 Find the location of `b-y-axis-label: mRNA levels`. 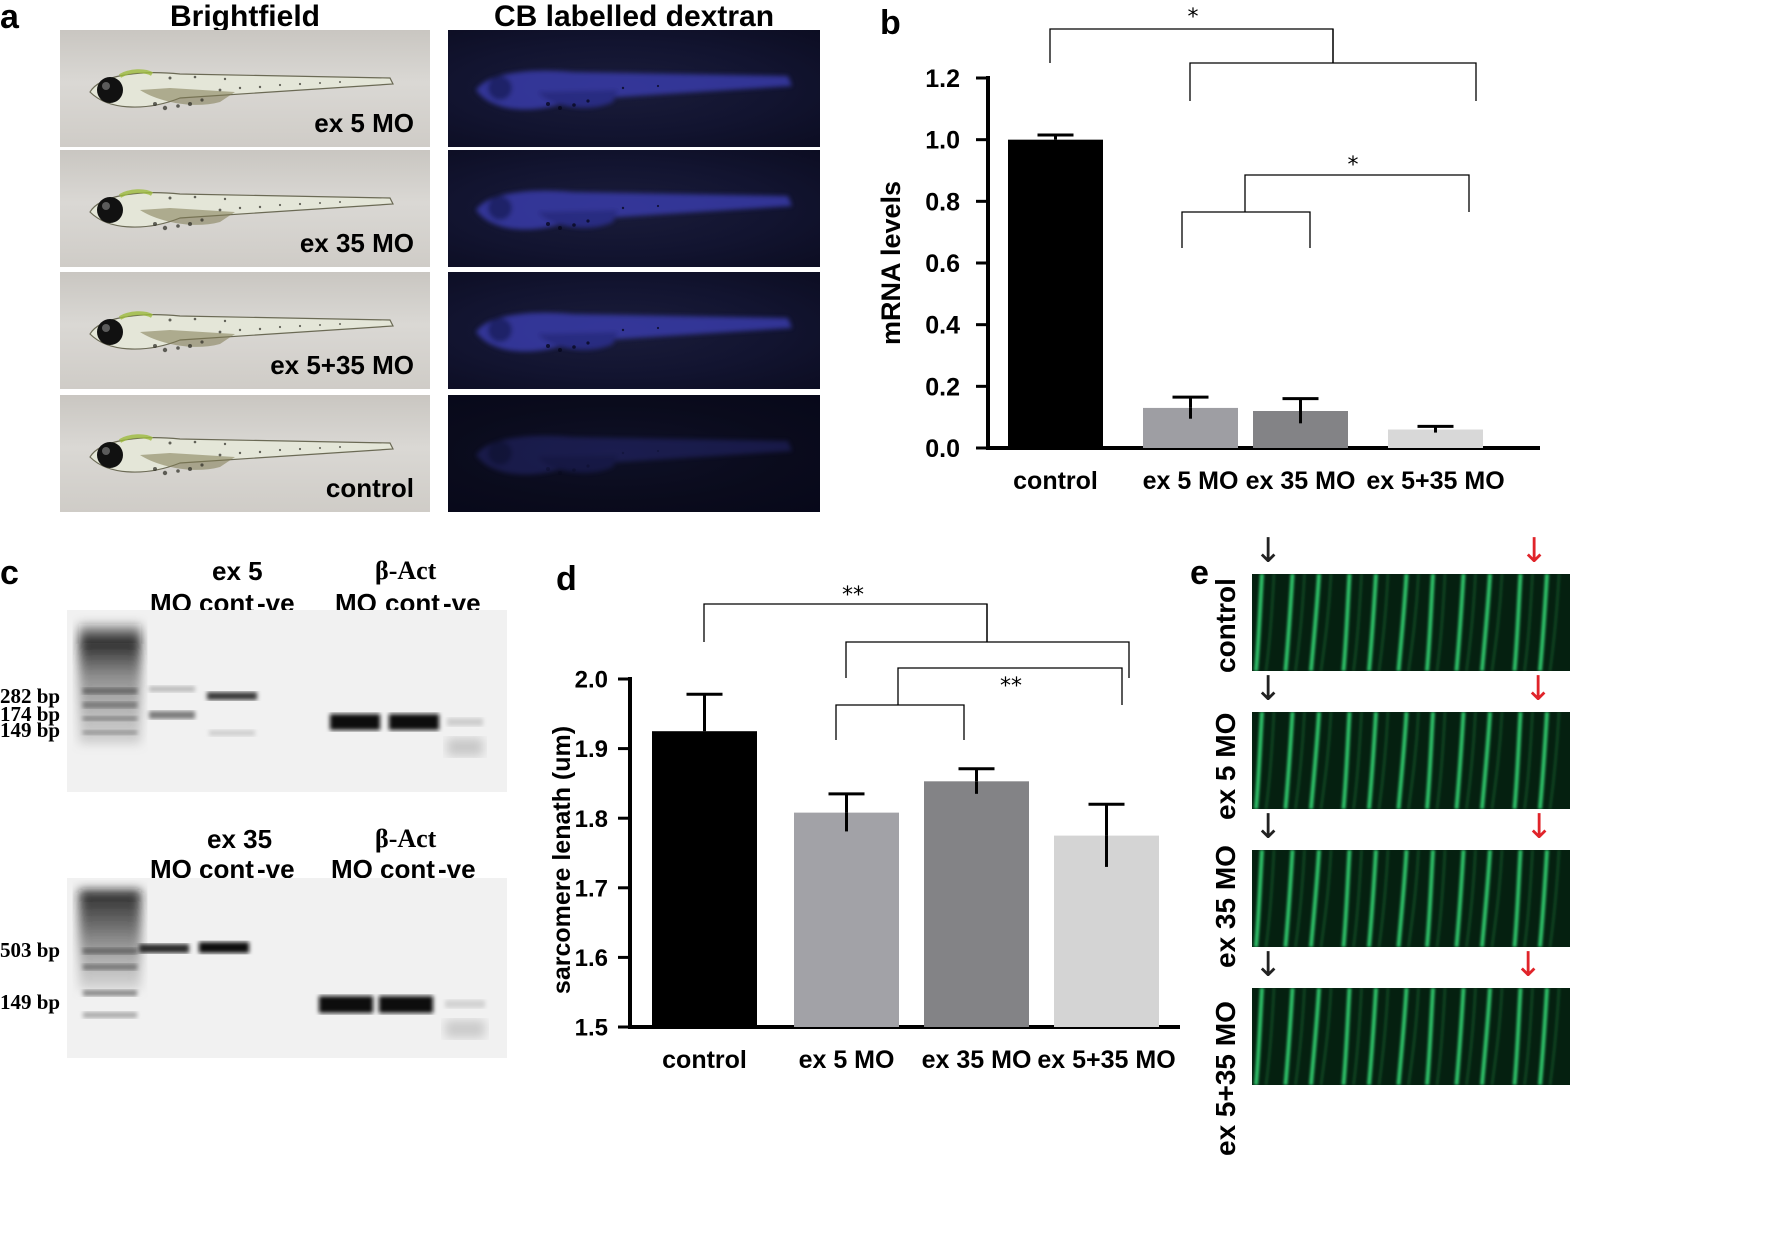

b-y-axis-label: mRNA levels is located at coordinates (891, 263).